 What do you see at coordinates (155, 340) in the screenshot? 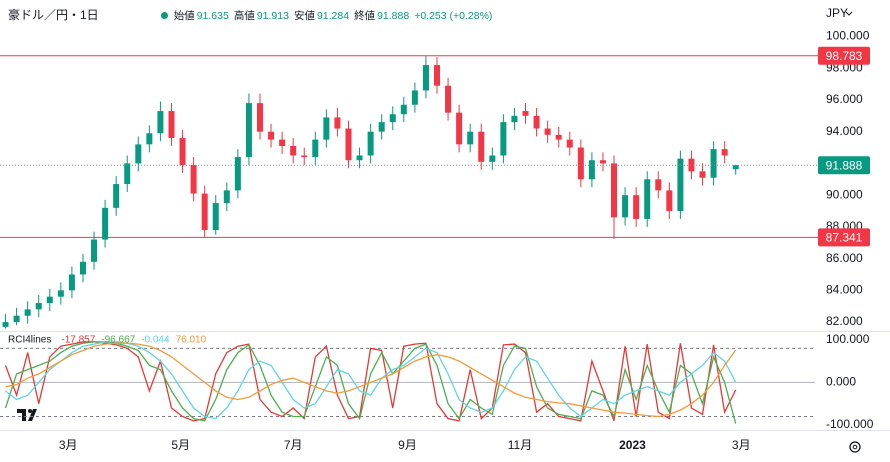
I see `indicator-value: -0.044` at bounding box center [155, 340].